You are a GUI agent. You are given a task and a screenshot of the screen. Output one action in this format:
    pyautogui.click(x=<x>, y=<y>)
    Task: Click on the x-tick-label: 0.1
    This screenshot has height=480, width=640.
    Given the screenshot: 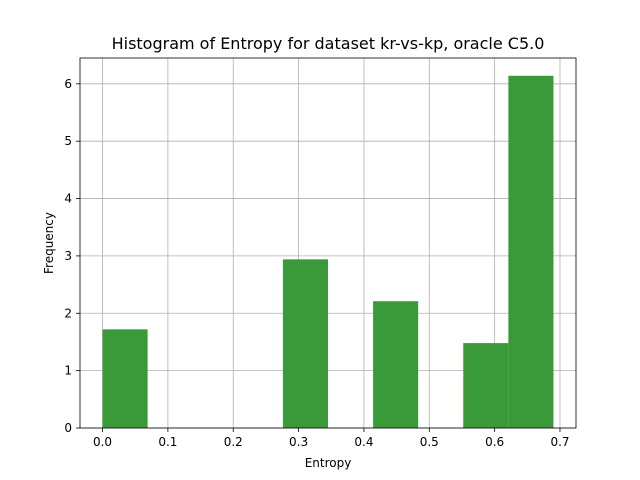 What is the action you would take?
    pyautogui.click(x=167, y=442)
    